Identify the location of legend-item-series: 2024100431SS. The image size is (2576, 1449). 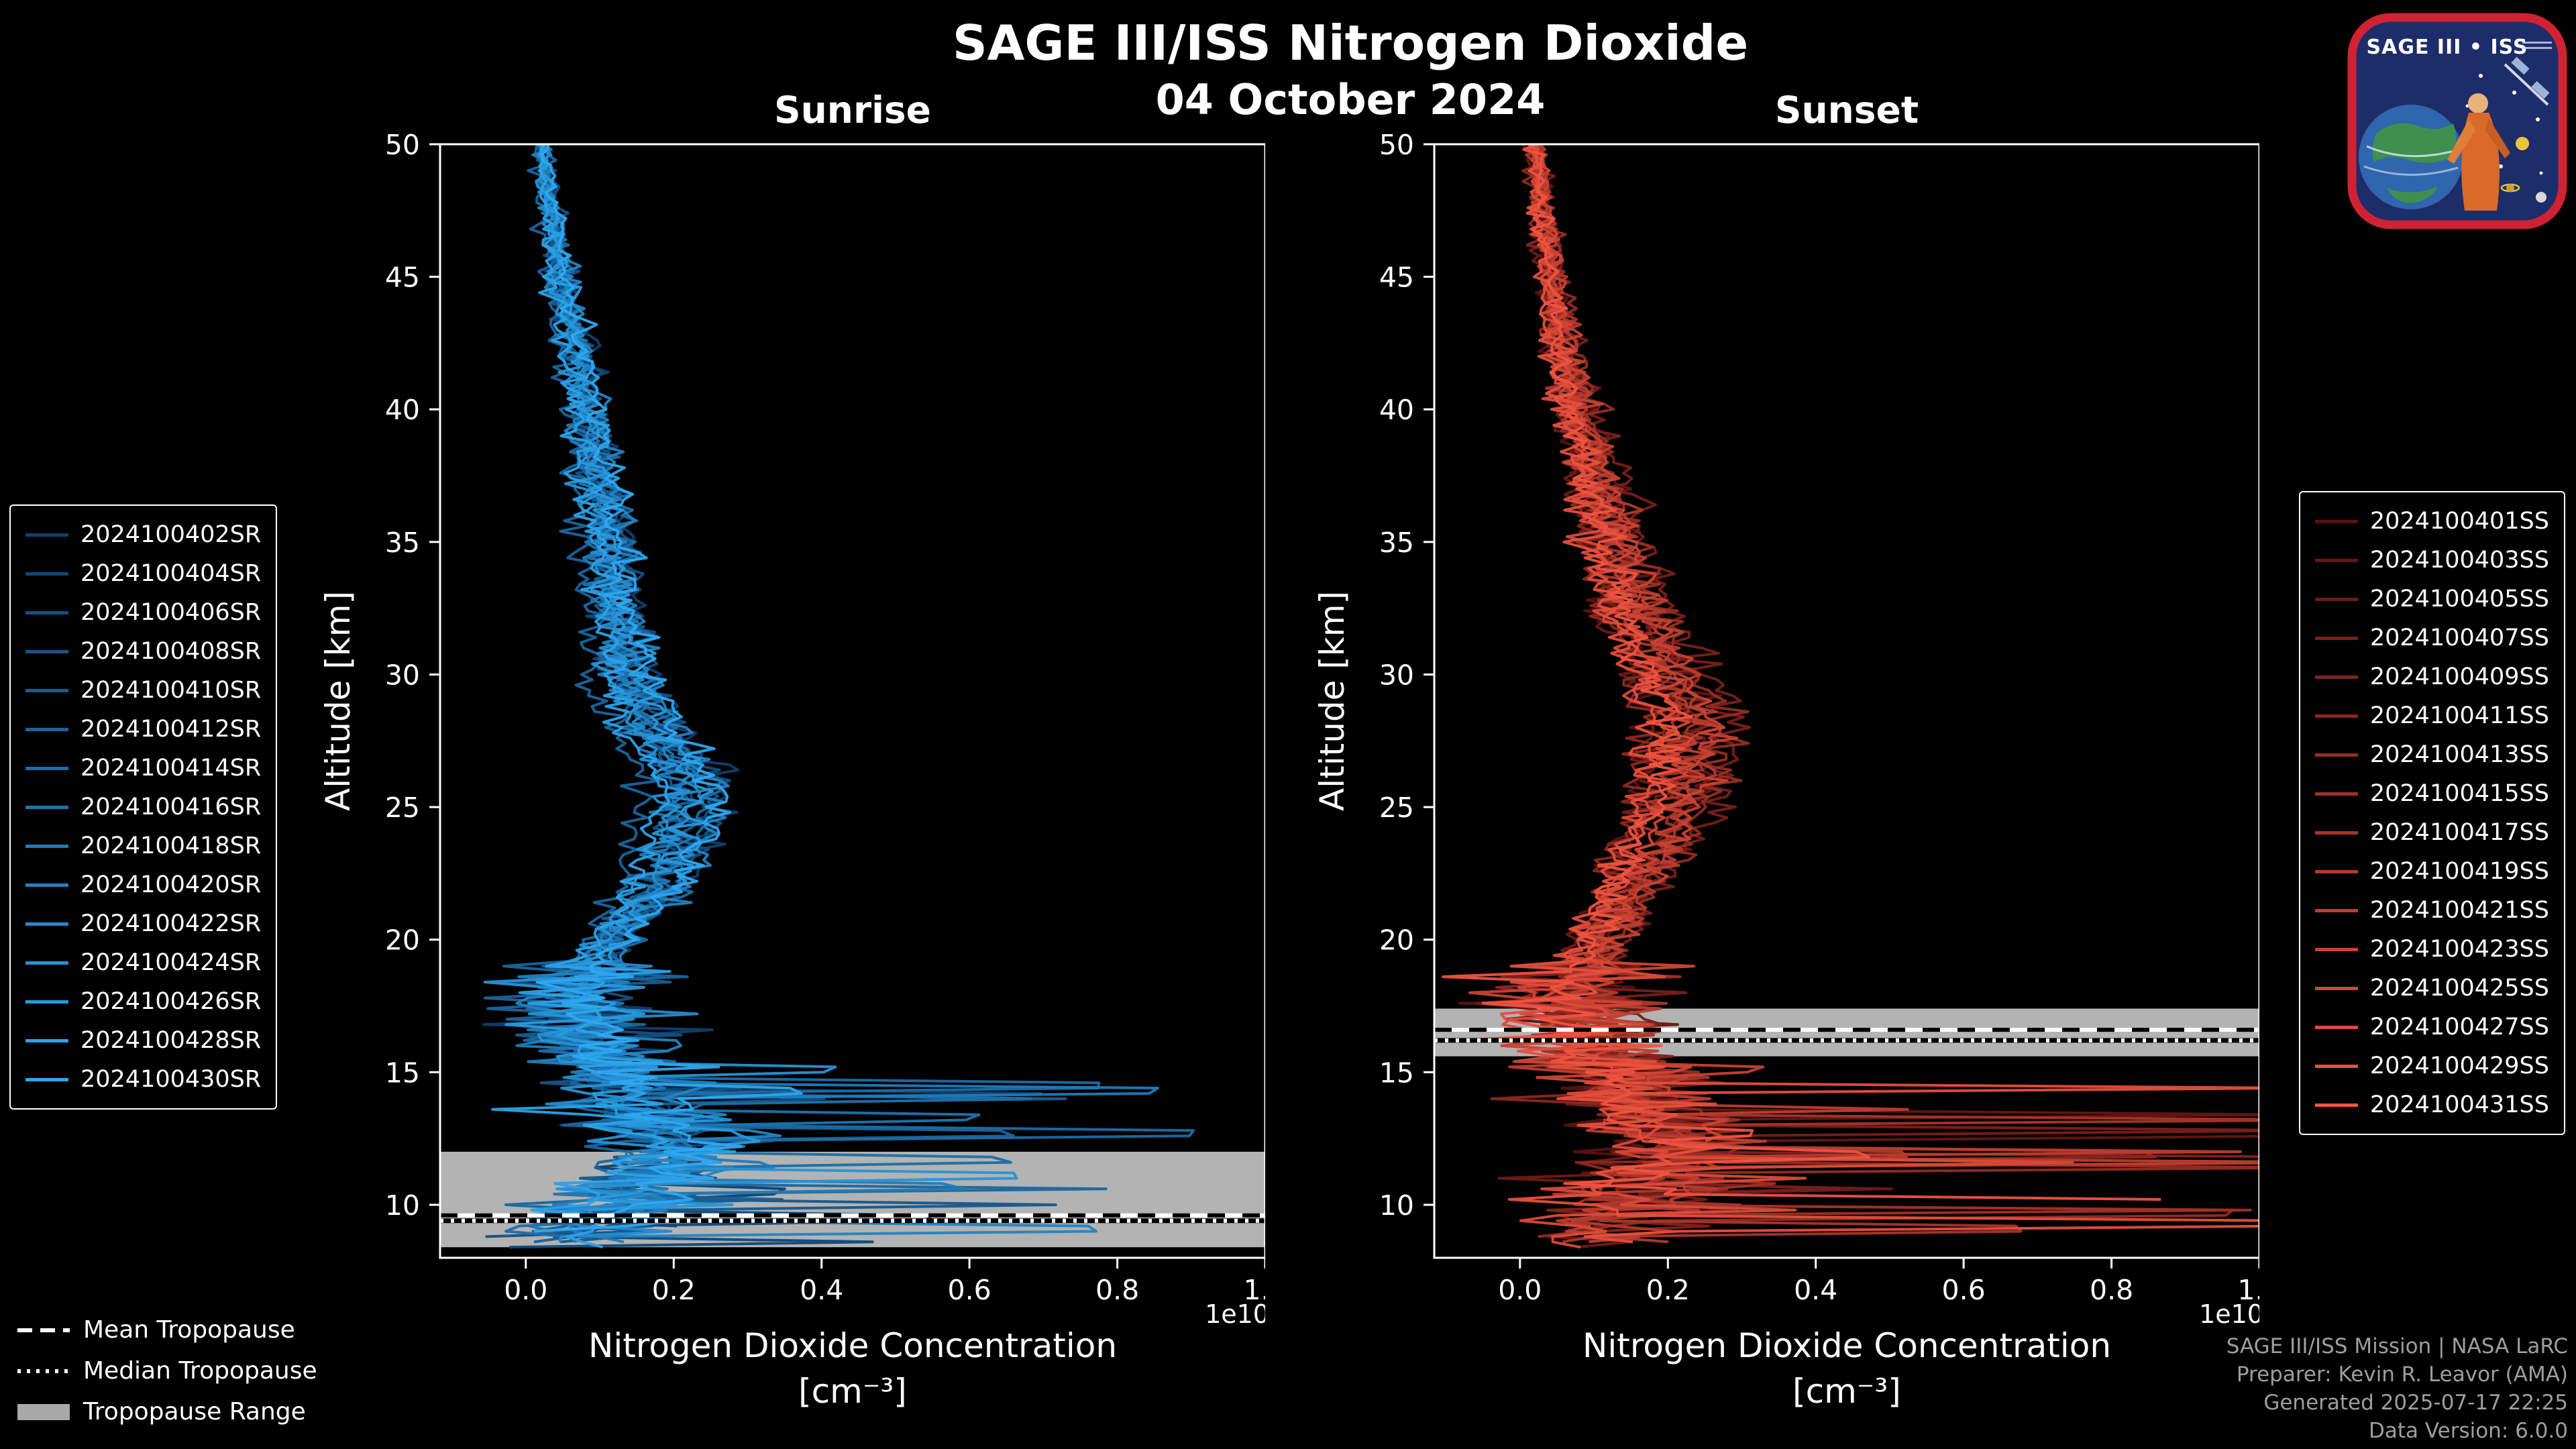
(2431, 1104).